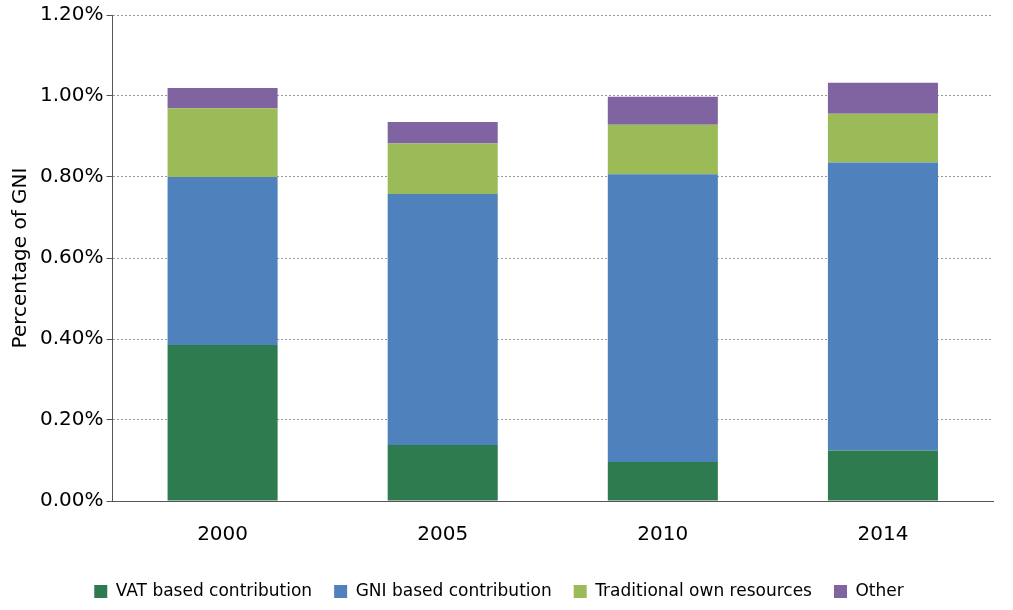 This screenshot has height=610, width=1013. Describe the element at coordinates (883, 533) in the screenshot. I see `x-tick-label: 2014` at that location.